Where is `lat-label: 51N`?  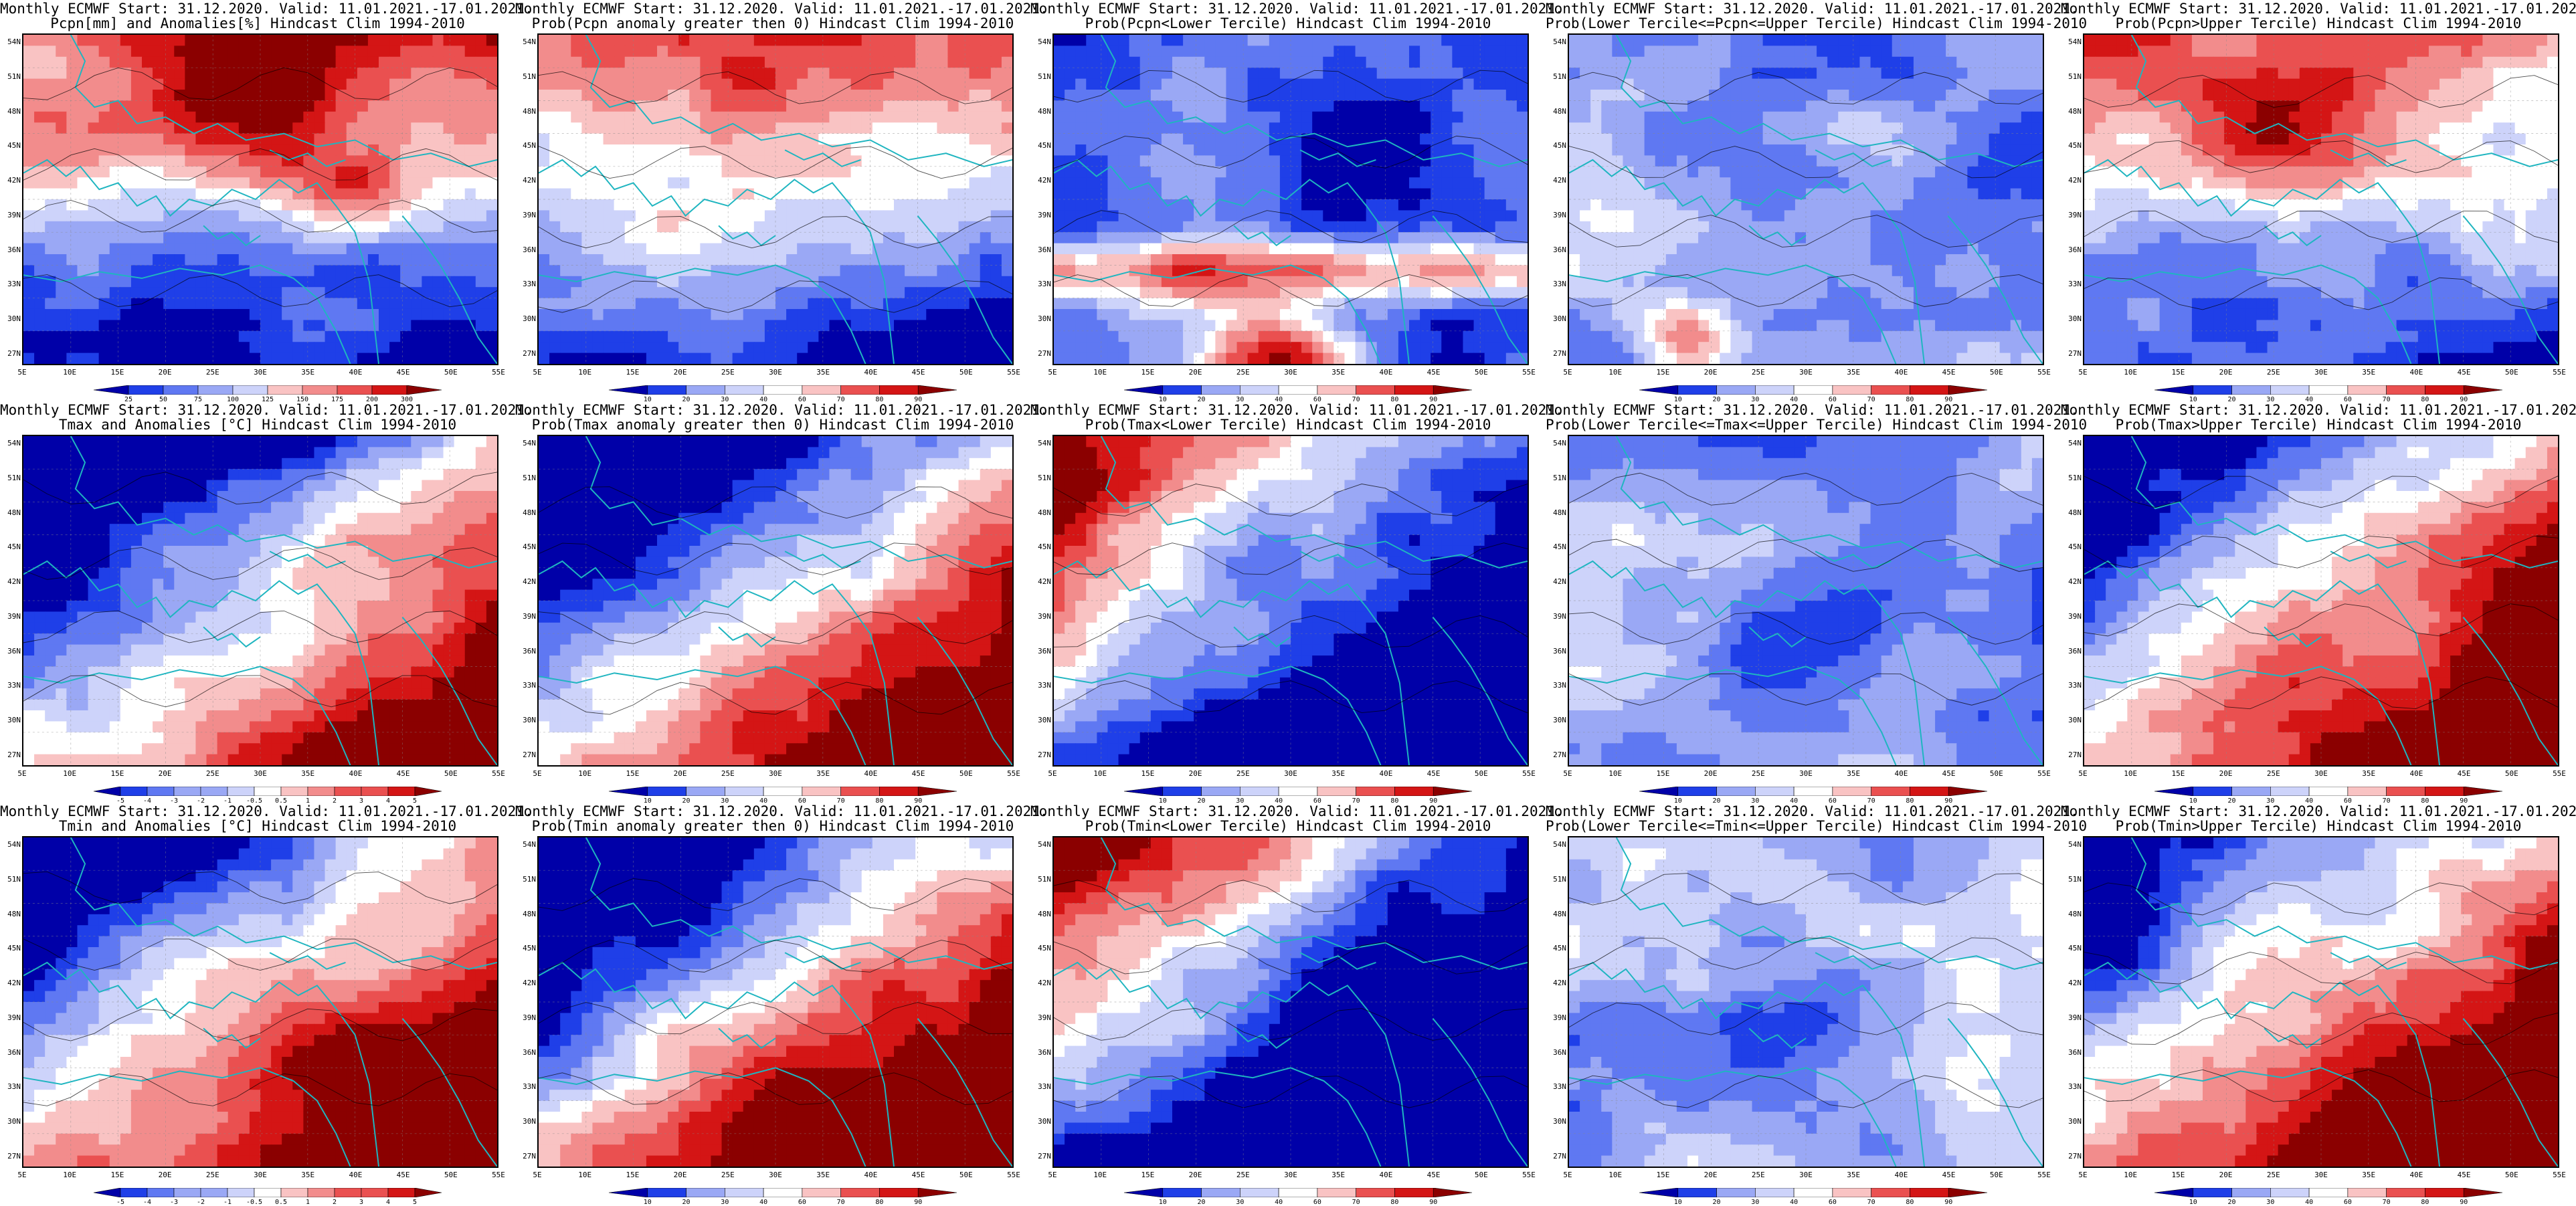
lat-label: 51N is located at coordinates (1041, 879).